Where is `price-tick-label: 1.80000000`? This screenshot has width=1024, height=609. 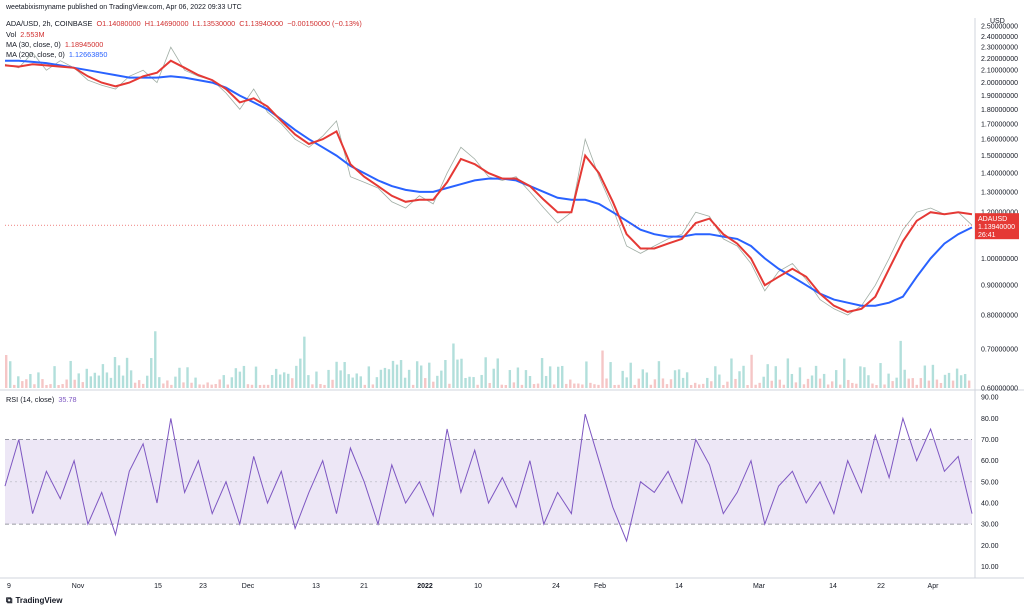 price-tick-label: 1.80000000 is located at coordinates (999, 110).